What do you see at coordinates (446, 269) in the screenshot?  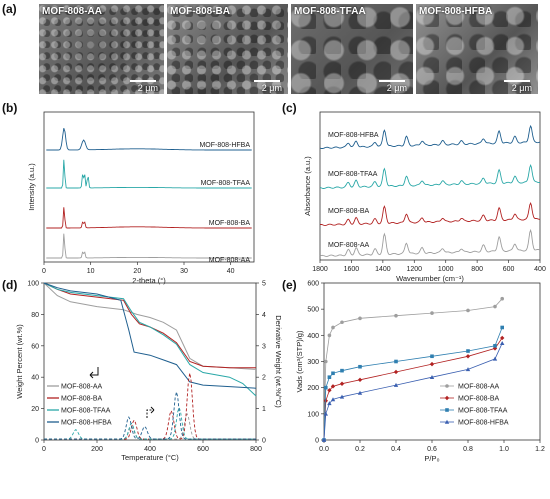 I see `ftir-x-tick-label: 1000` at bounding box center [446, 269].